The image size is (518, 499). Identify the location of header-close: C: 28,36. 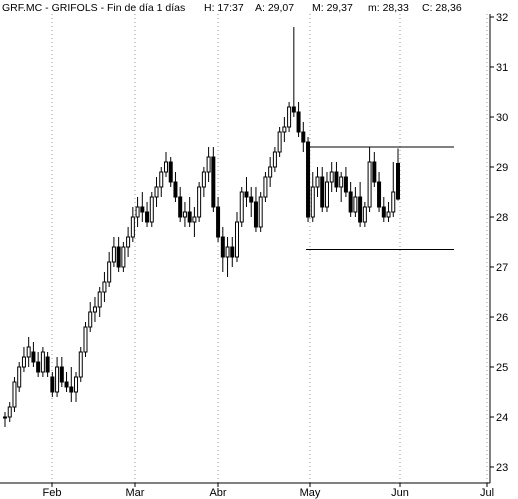
(442, 8).